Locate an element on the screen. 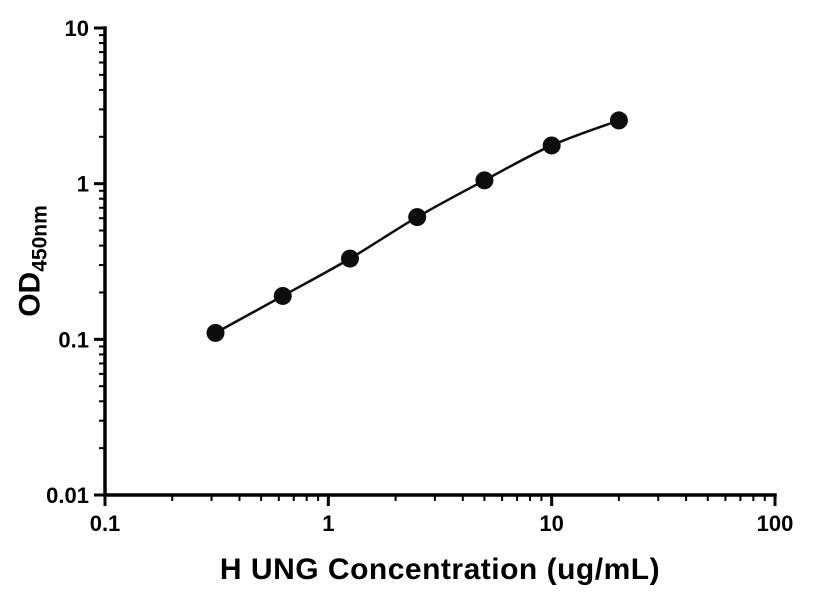 This screenshot has height=612, width=816. y-axis-title-subscript: 450nm is located at coordinates (40, 238).